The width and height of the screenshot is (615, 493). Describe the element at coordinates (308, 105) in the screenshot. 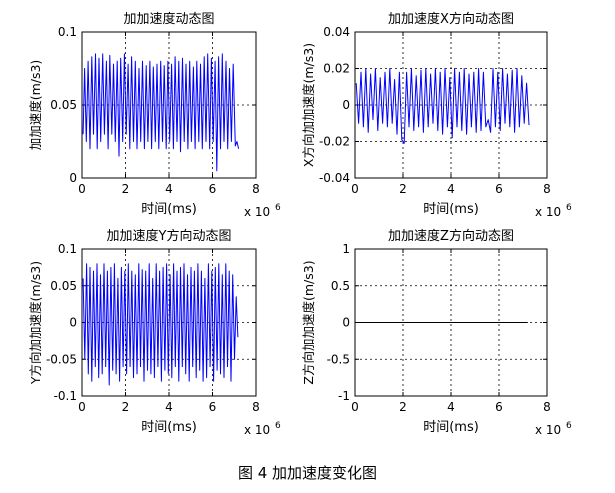

I see `y-axis-label: X方向加加速度(m/s3)` at that location.